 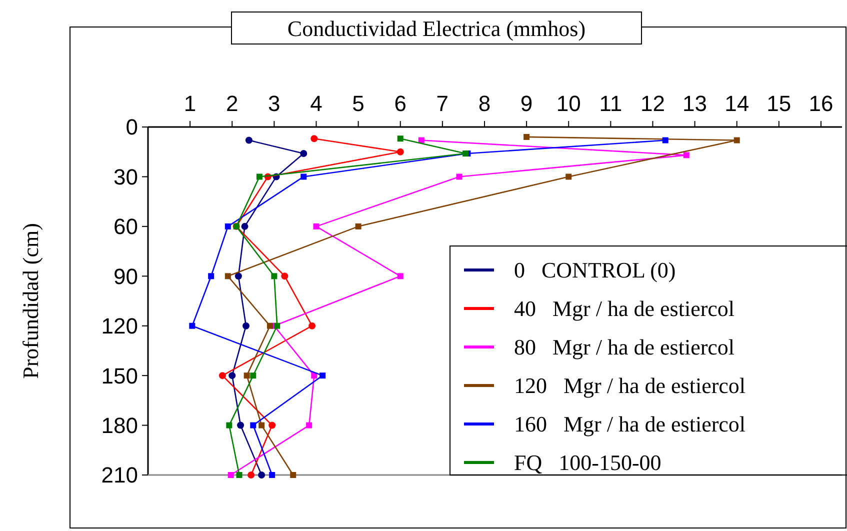 What do you see at coordinates (119, 375) in the screenshot?
I see `y-tick-label: 150` at bounding box center [119, 375].